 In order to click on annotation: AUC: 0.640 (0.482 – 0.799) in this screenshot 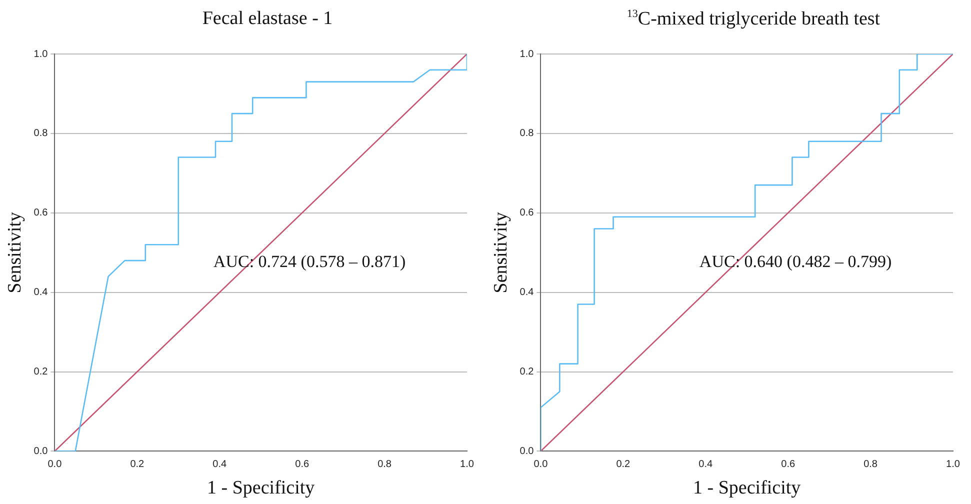, I will do `click(795, 261)`.